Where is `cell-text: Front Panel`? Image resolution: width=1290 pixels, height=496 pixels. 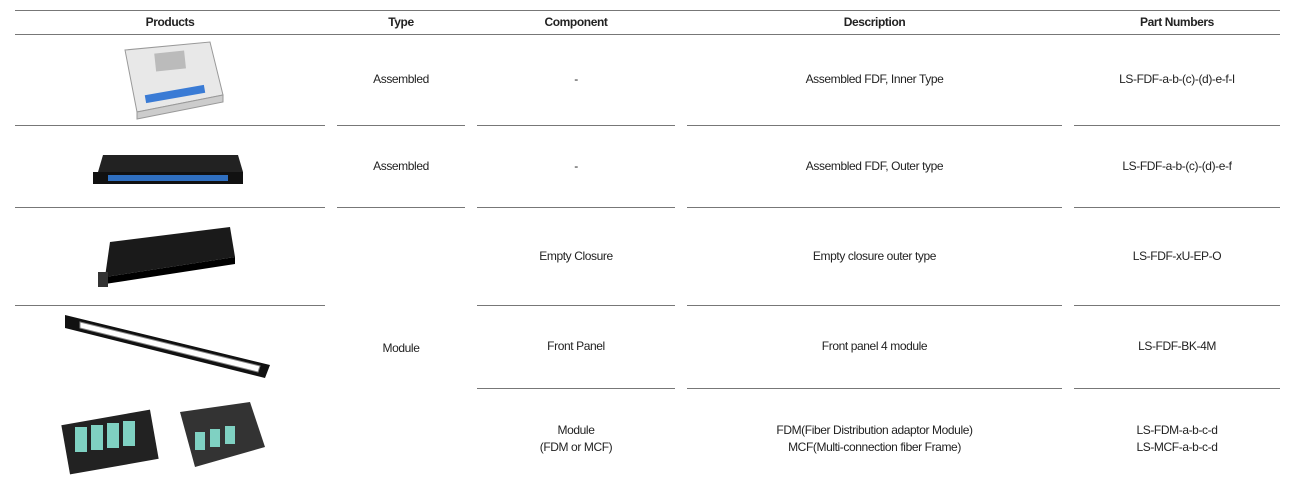 cell-text: Front Panel is located at coordinates (576, 346).